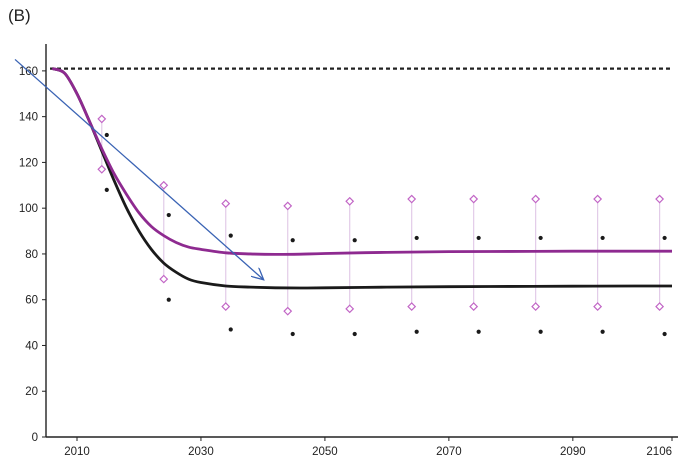  I want to click on y-tick-label: 120, so click(28, 163).